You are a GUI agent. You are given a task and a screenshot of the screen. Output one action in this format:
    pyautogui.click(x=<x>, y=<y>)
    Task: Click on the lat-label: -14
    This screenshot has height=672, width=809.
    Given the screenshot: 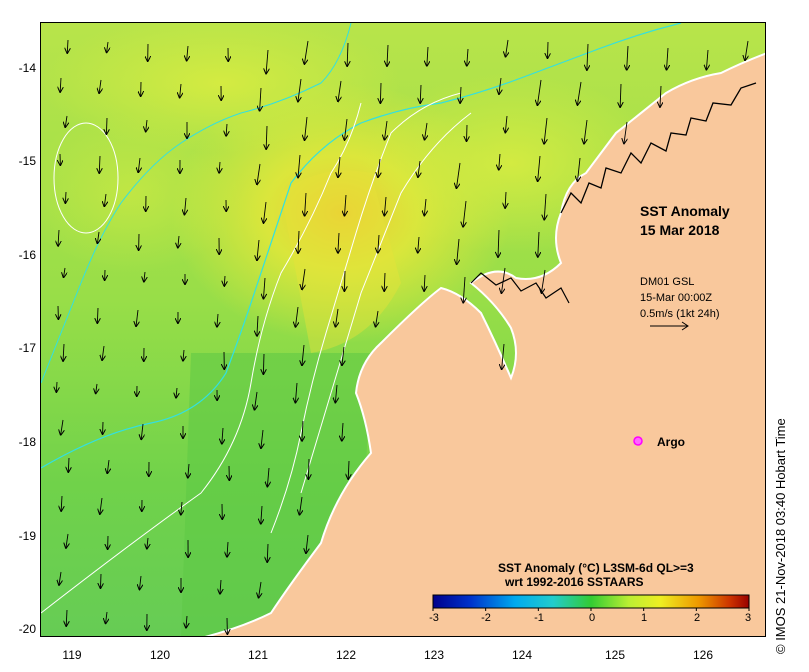 What is the action you would take?
    pyautogui.click(x=27, y=68)
    